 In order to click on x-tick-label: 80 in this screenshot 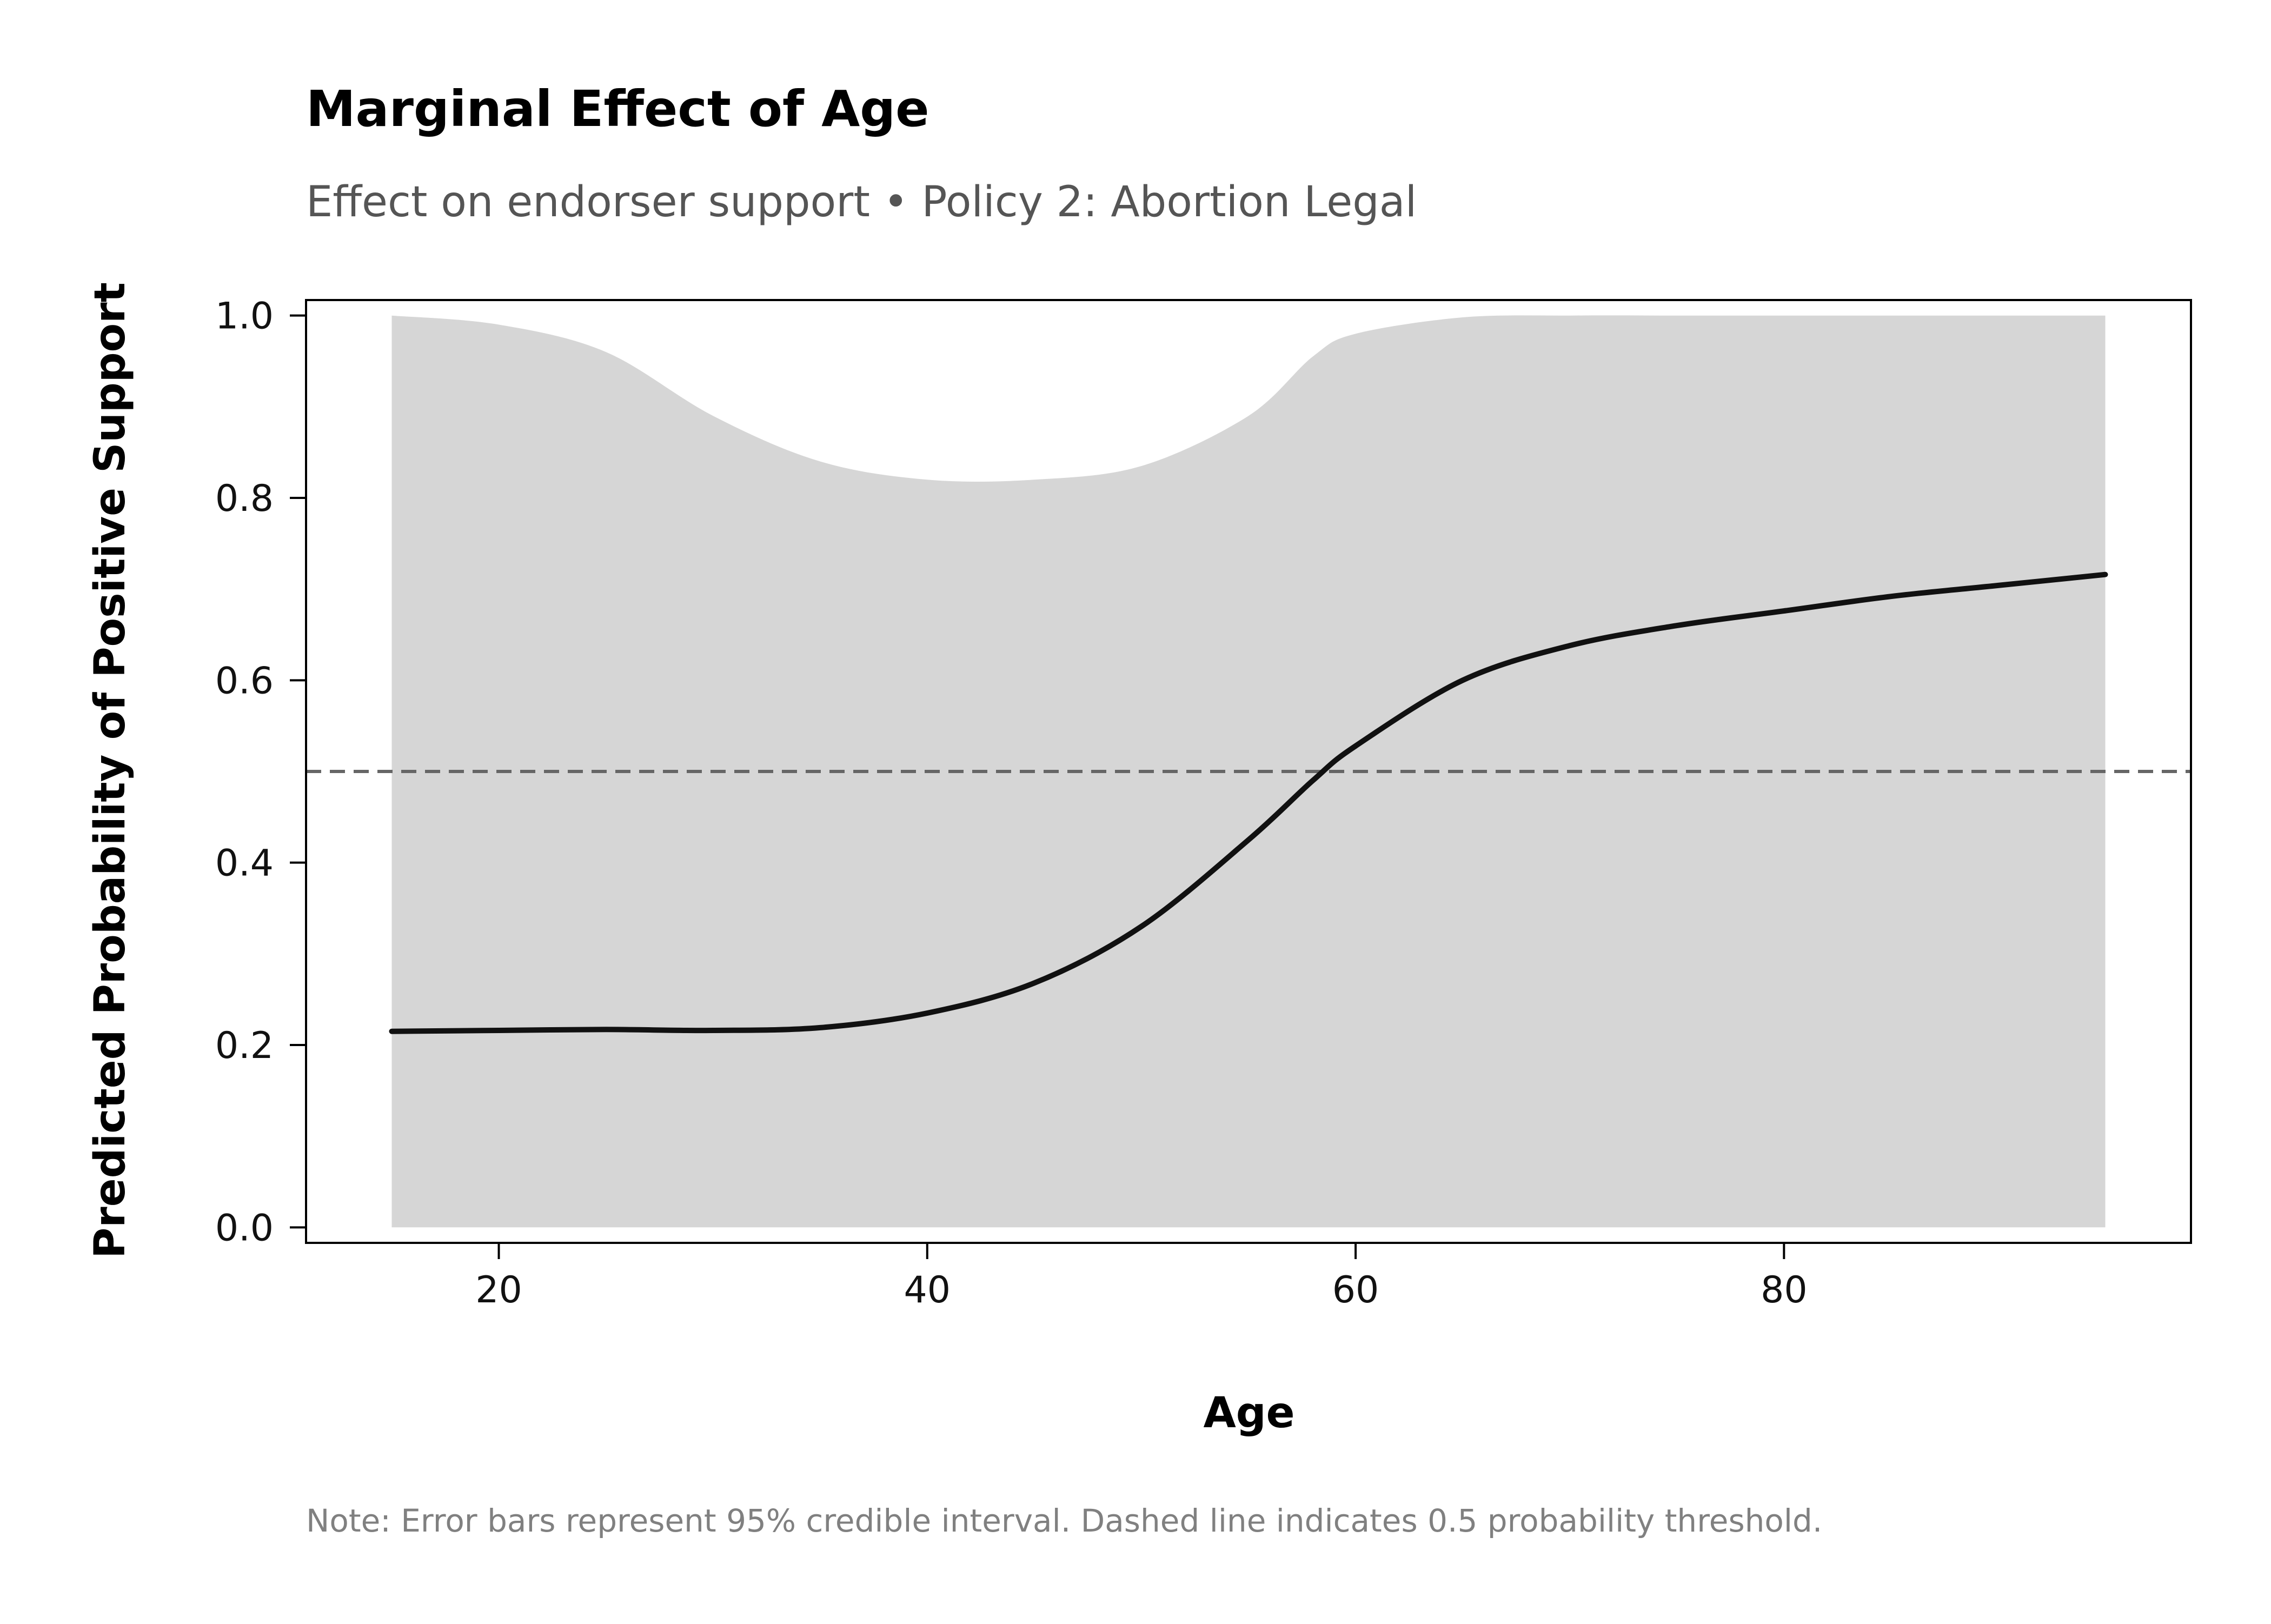, I will do `click(1784, 1290)`.